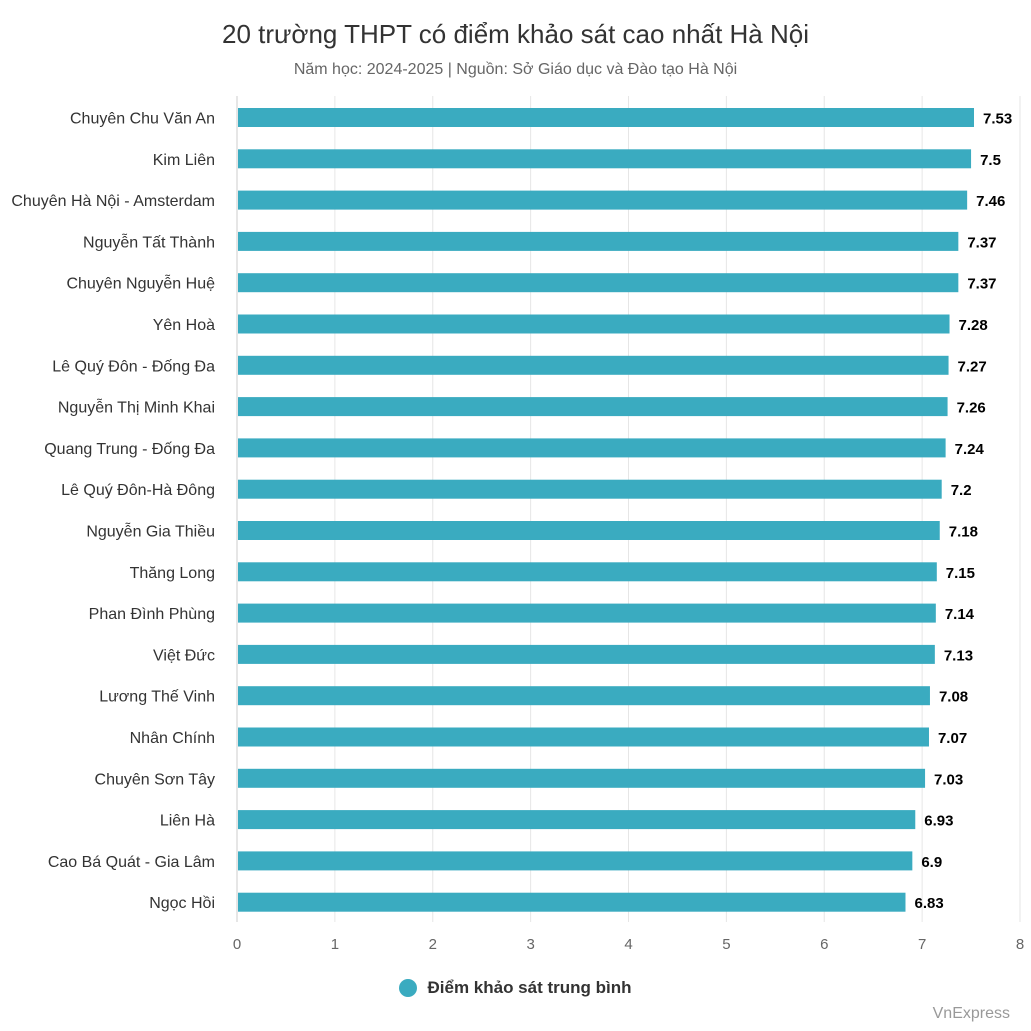  I want to click on value-label: 7.15, so click(960, 573).